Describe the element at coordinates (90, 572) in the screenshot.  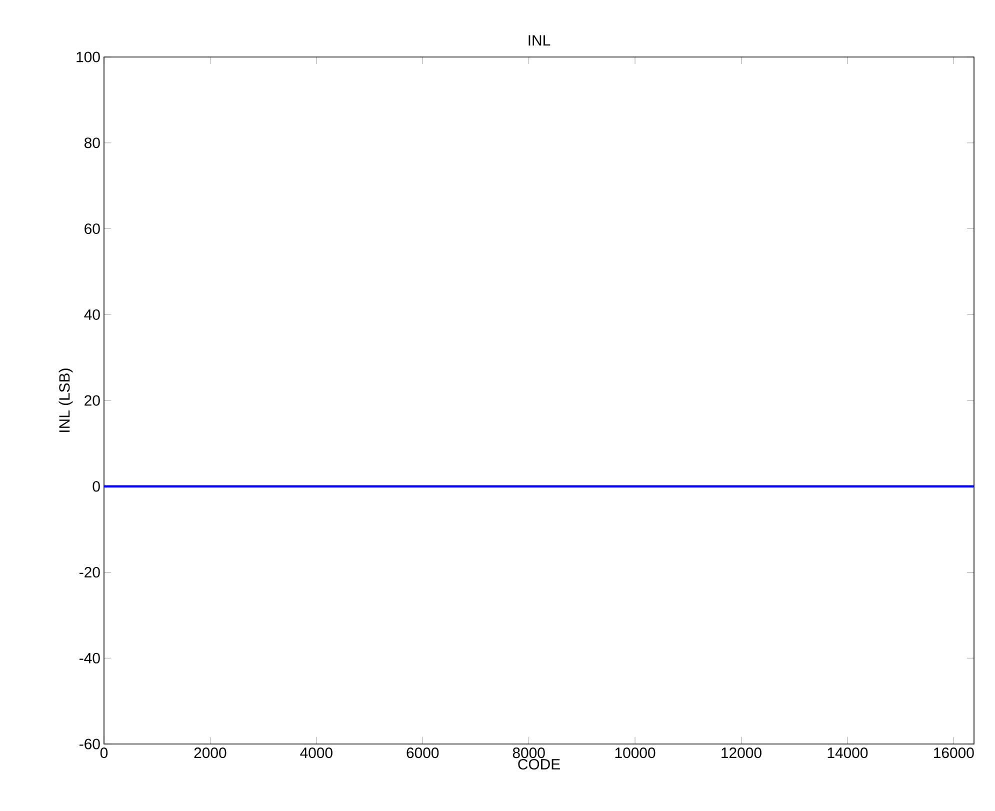
I see `y-tick-label: -20` at that location.